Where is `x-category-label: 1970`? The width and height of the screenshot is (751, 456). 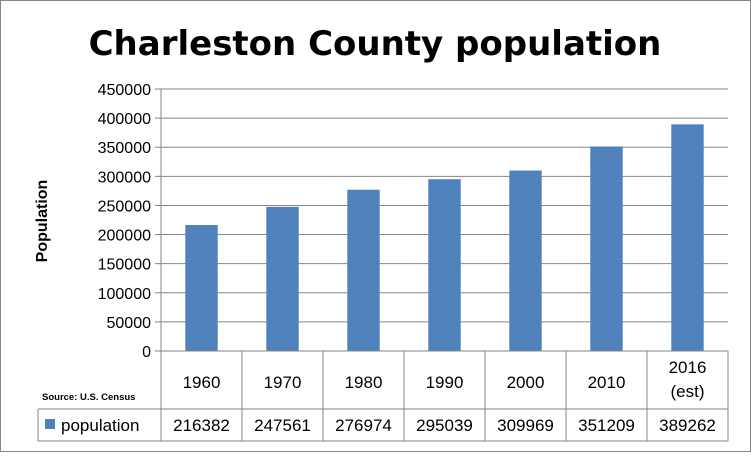
x-category-label: 1970 is located at coordinates (283, 382).